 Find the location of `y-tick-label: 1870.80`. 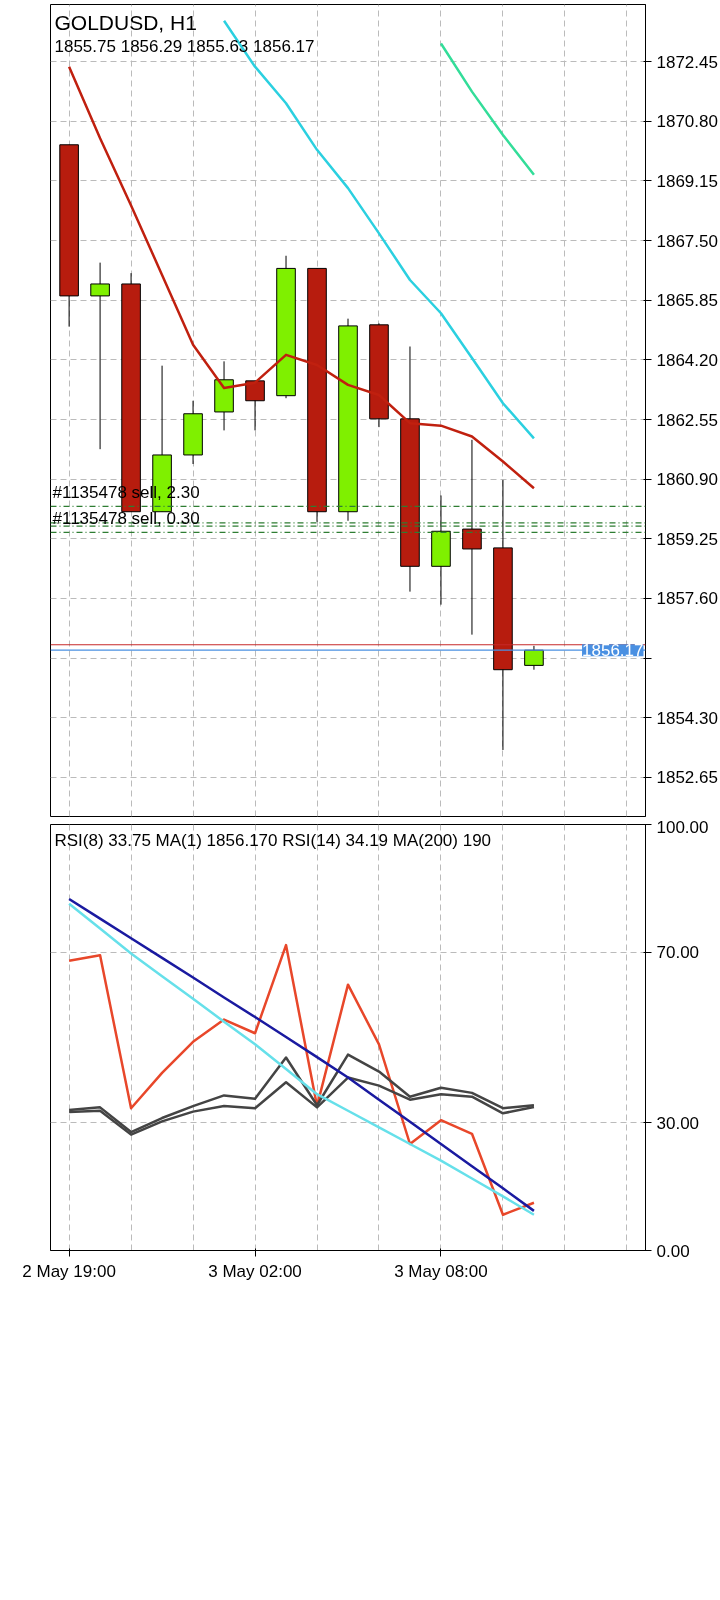

y-tick-label: 1870.80 is located at coordinates (687, 122).